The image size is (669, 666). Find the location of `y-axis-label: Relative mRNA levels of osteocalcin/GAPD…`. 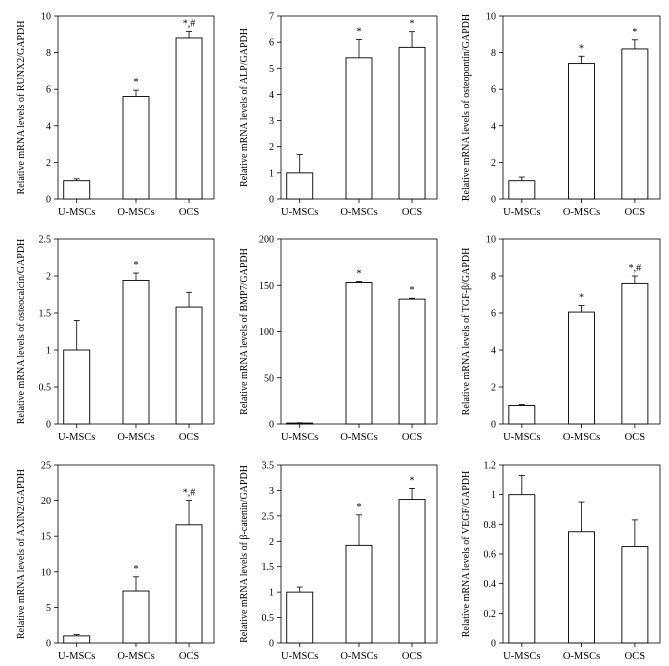

y-axis-label: Relative mRNA levels of osteocalcin/GAPD… is located at coordinates (21, 332).